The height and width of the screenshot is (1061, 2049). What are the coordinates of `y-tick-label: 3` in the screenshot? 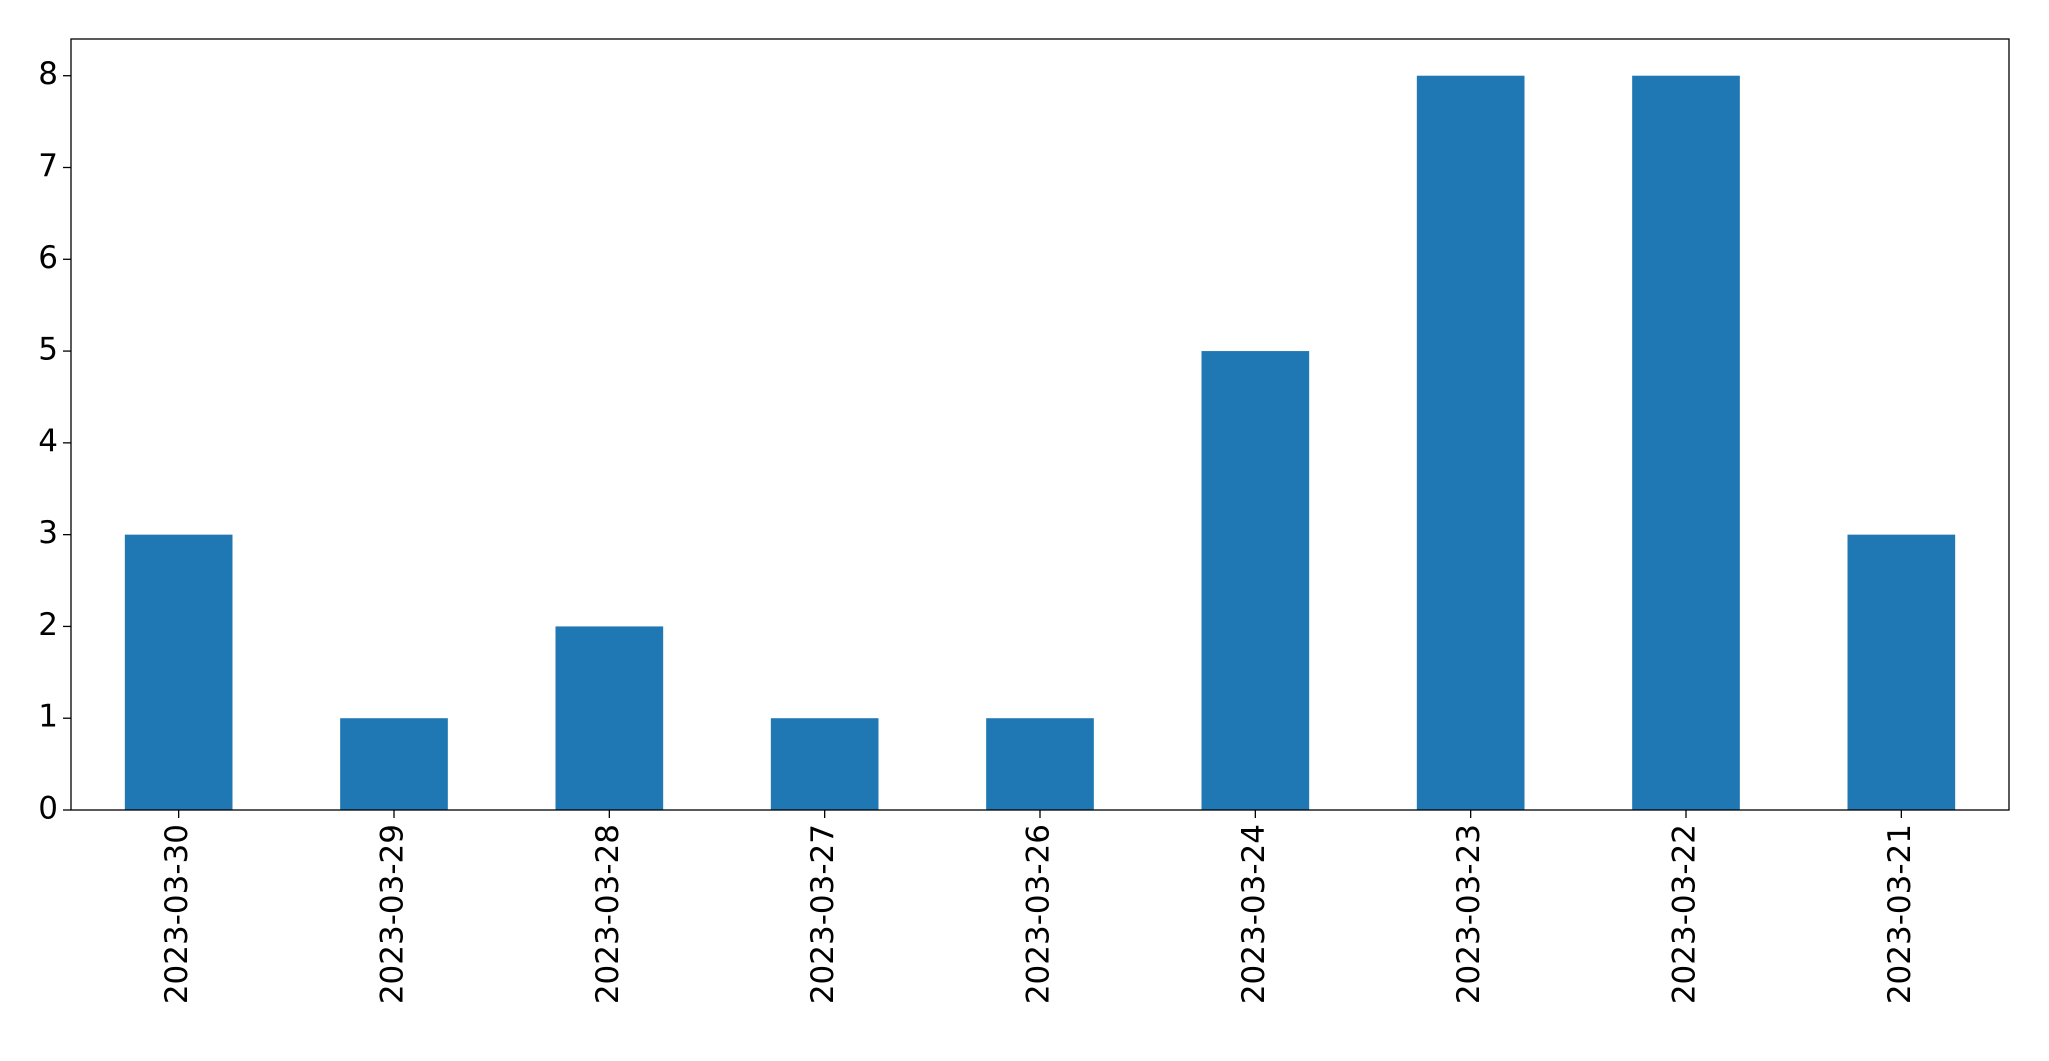 It's located at (48, 533).